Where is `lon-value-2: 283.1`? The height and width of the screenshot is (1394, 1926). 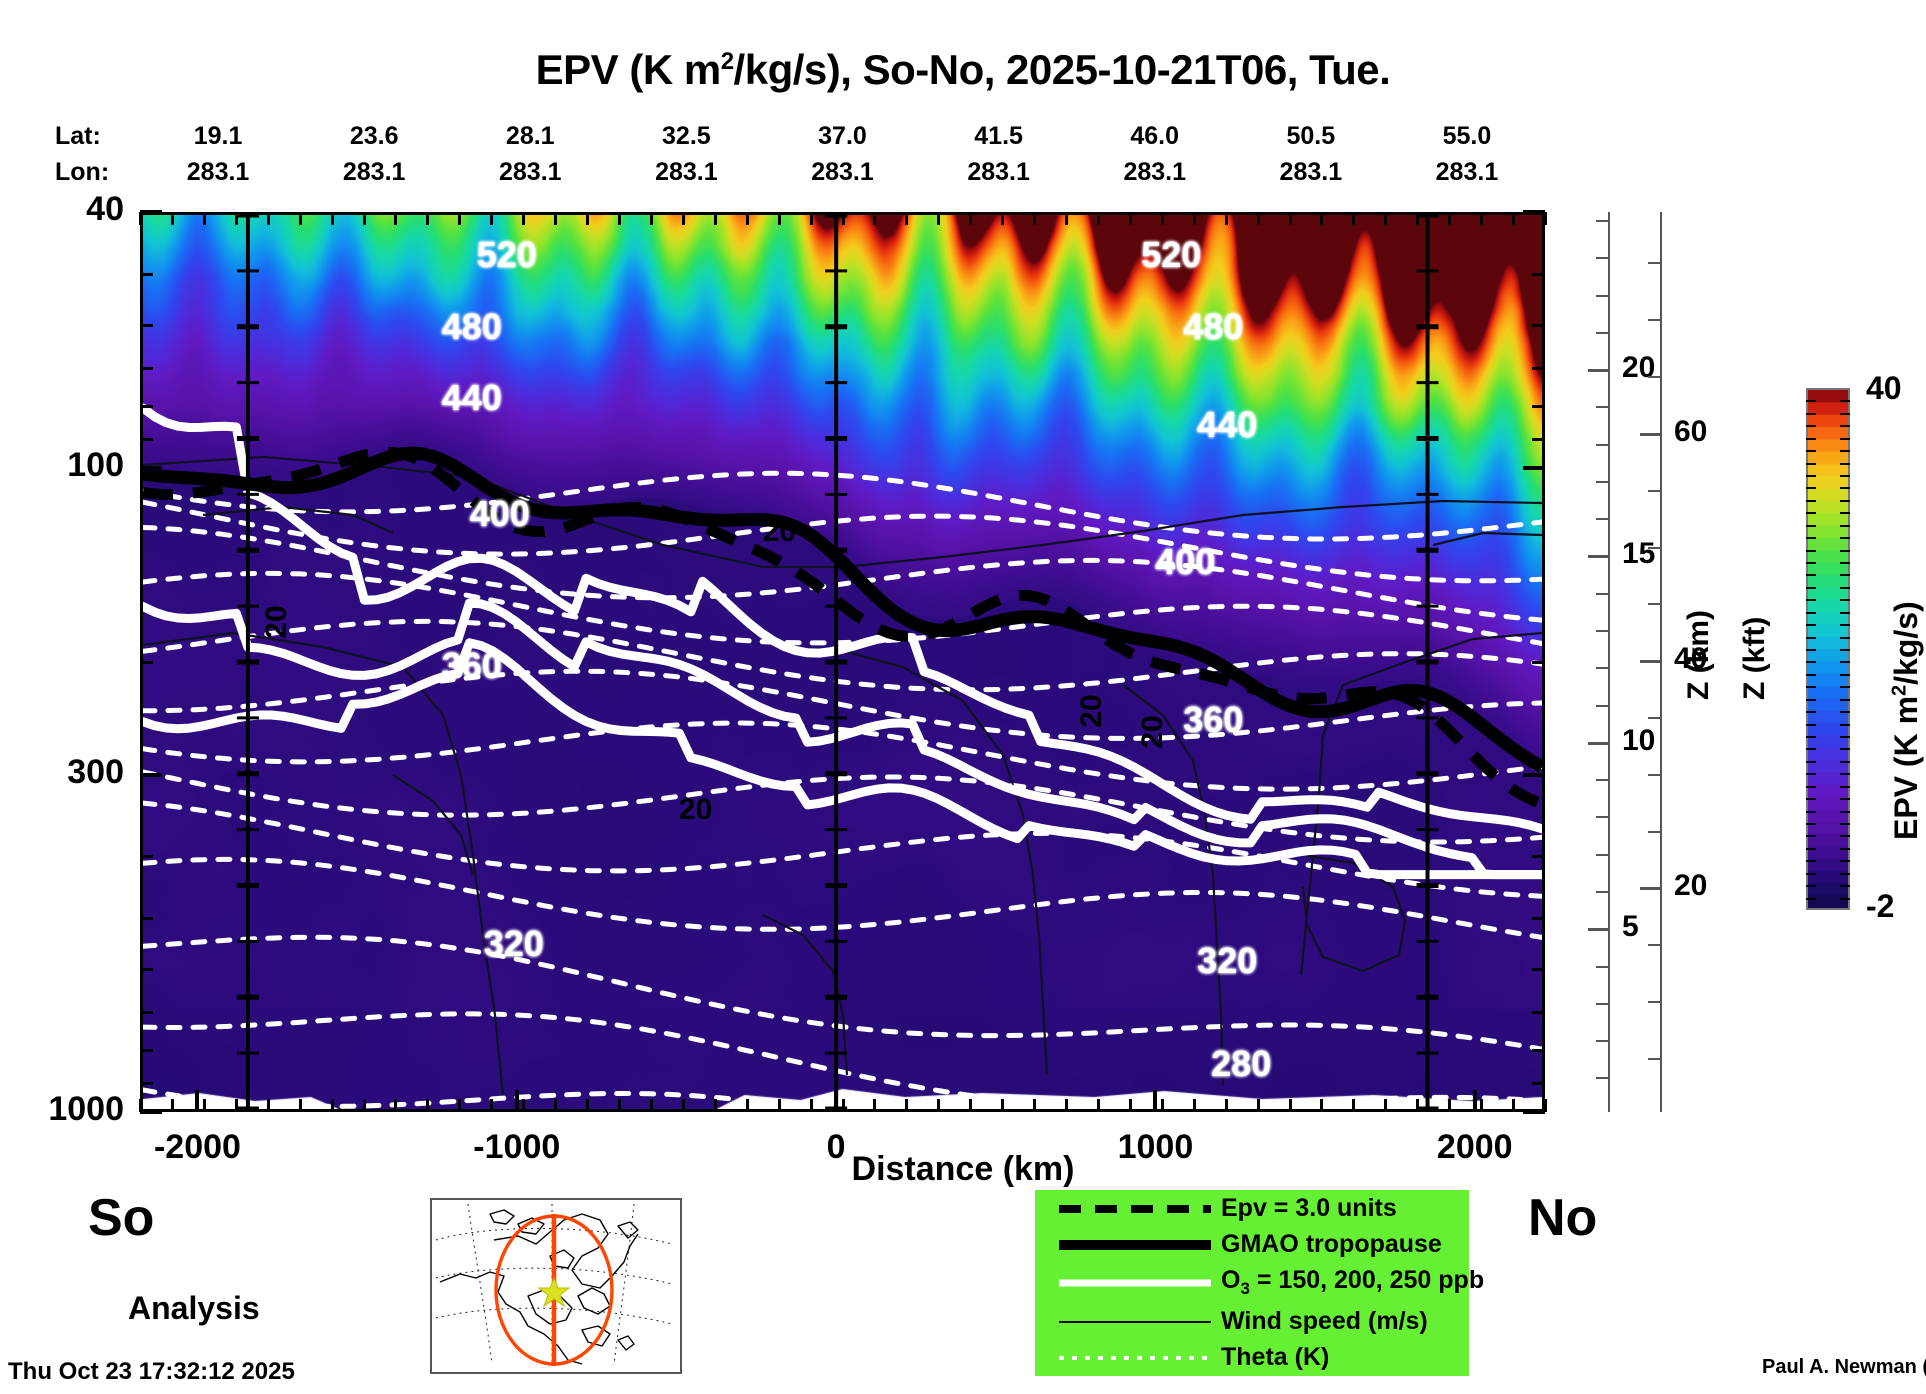 lon-value-2: 283.1 is located at coordinates (530, 172).